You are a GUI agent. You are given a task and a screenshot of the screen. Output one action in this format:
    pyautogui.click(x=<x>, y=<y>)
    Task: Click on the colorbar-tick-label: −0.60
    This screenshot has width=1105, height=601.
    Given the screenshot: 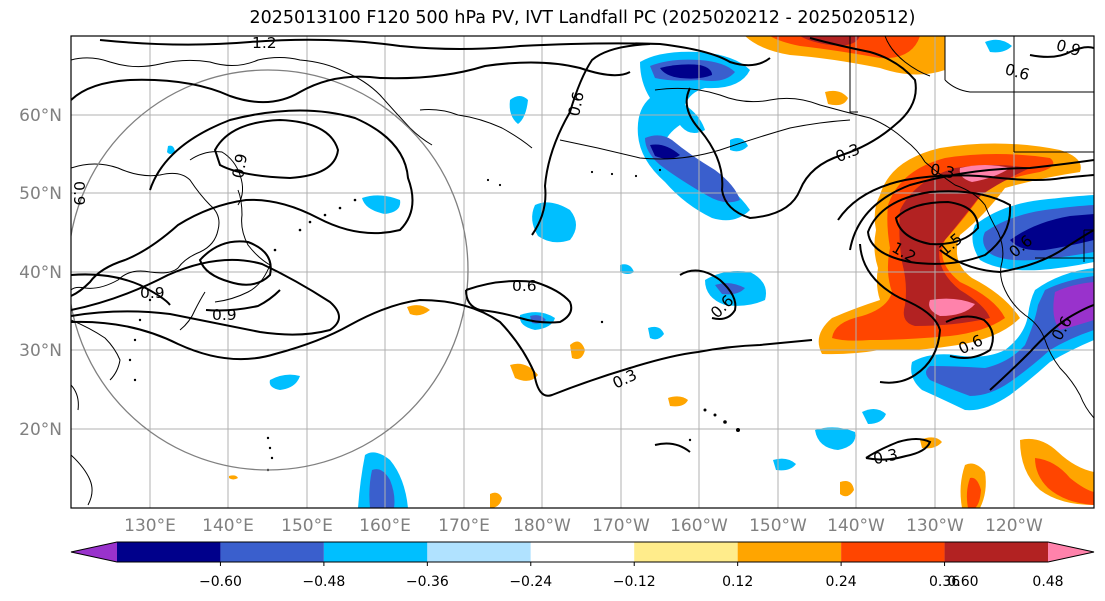 What is the action you would take?
    pyautogui.click(x=220, y=582)
    